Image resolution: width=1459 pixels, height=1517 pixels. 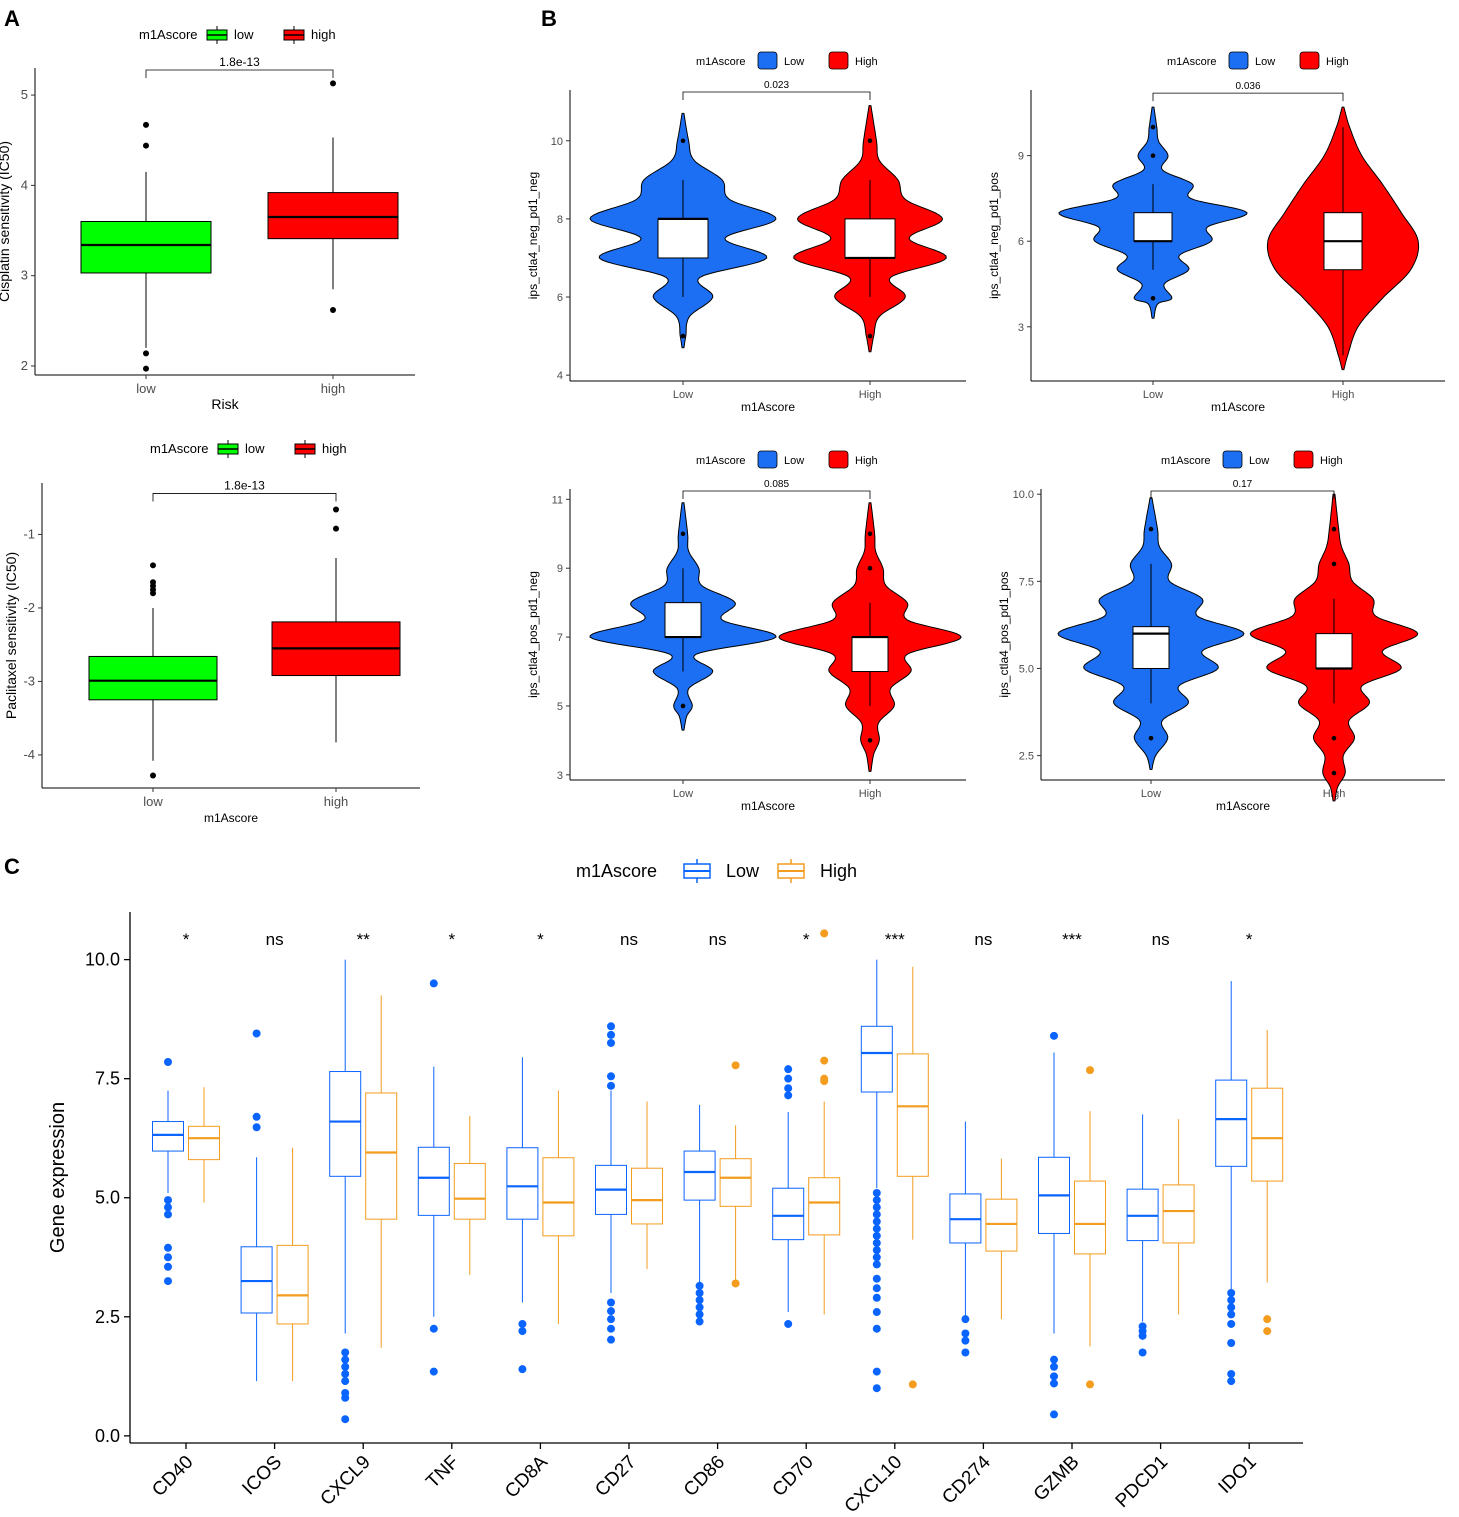 I want to click on box-low-box, so click(x=153, y=678).